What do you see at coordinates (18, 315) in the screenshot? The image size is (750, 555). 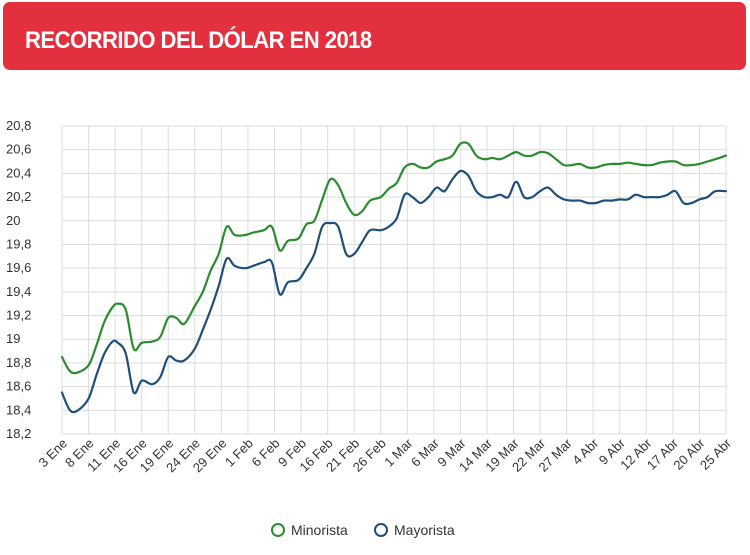 I see `y-tick-label: 19,2` at bounding box center [18, 315].